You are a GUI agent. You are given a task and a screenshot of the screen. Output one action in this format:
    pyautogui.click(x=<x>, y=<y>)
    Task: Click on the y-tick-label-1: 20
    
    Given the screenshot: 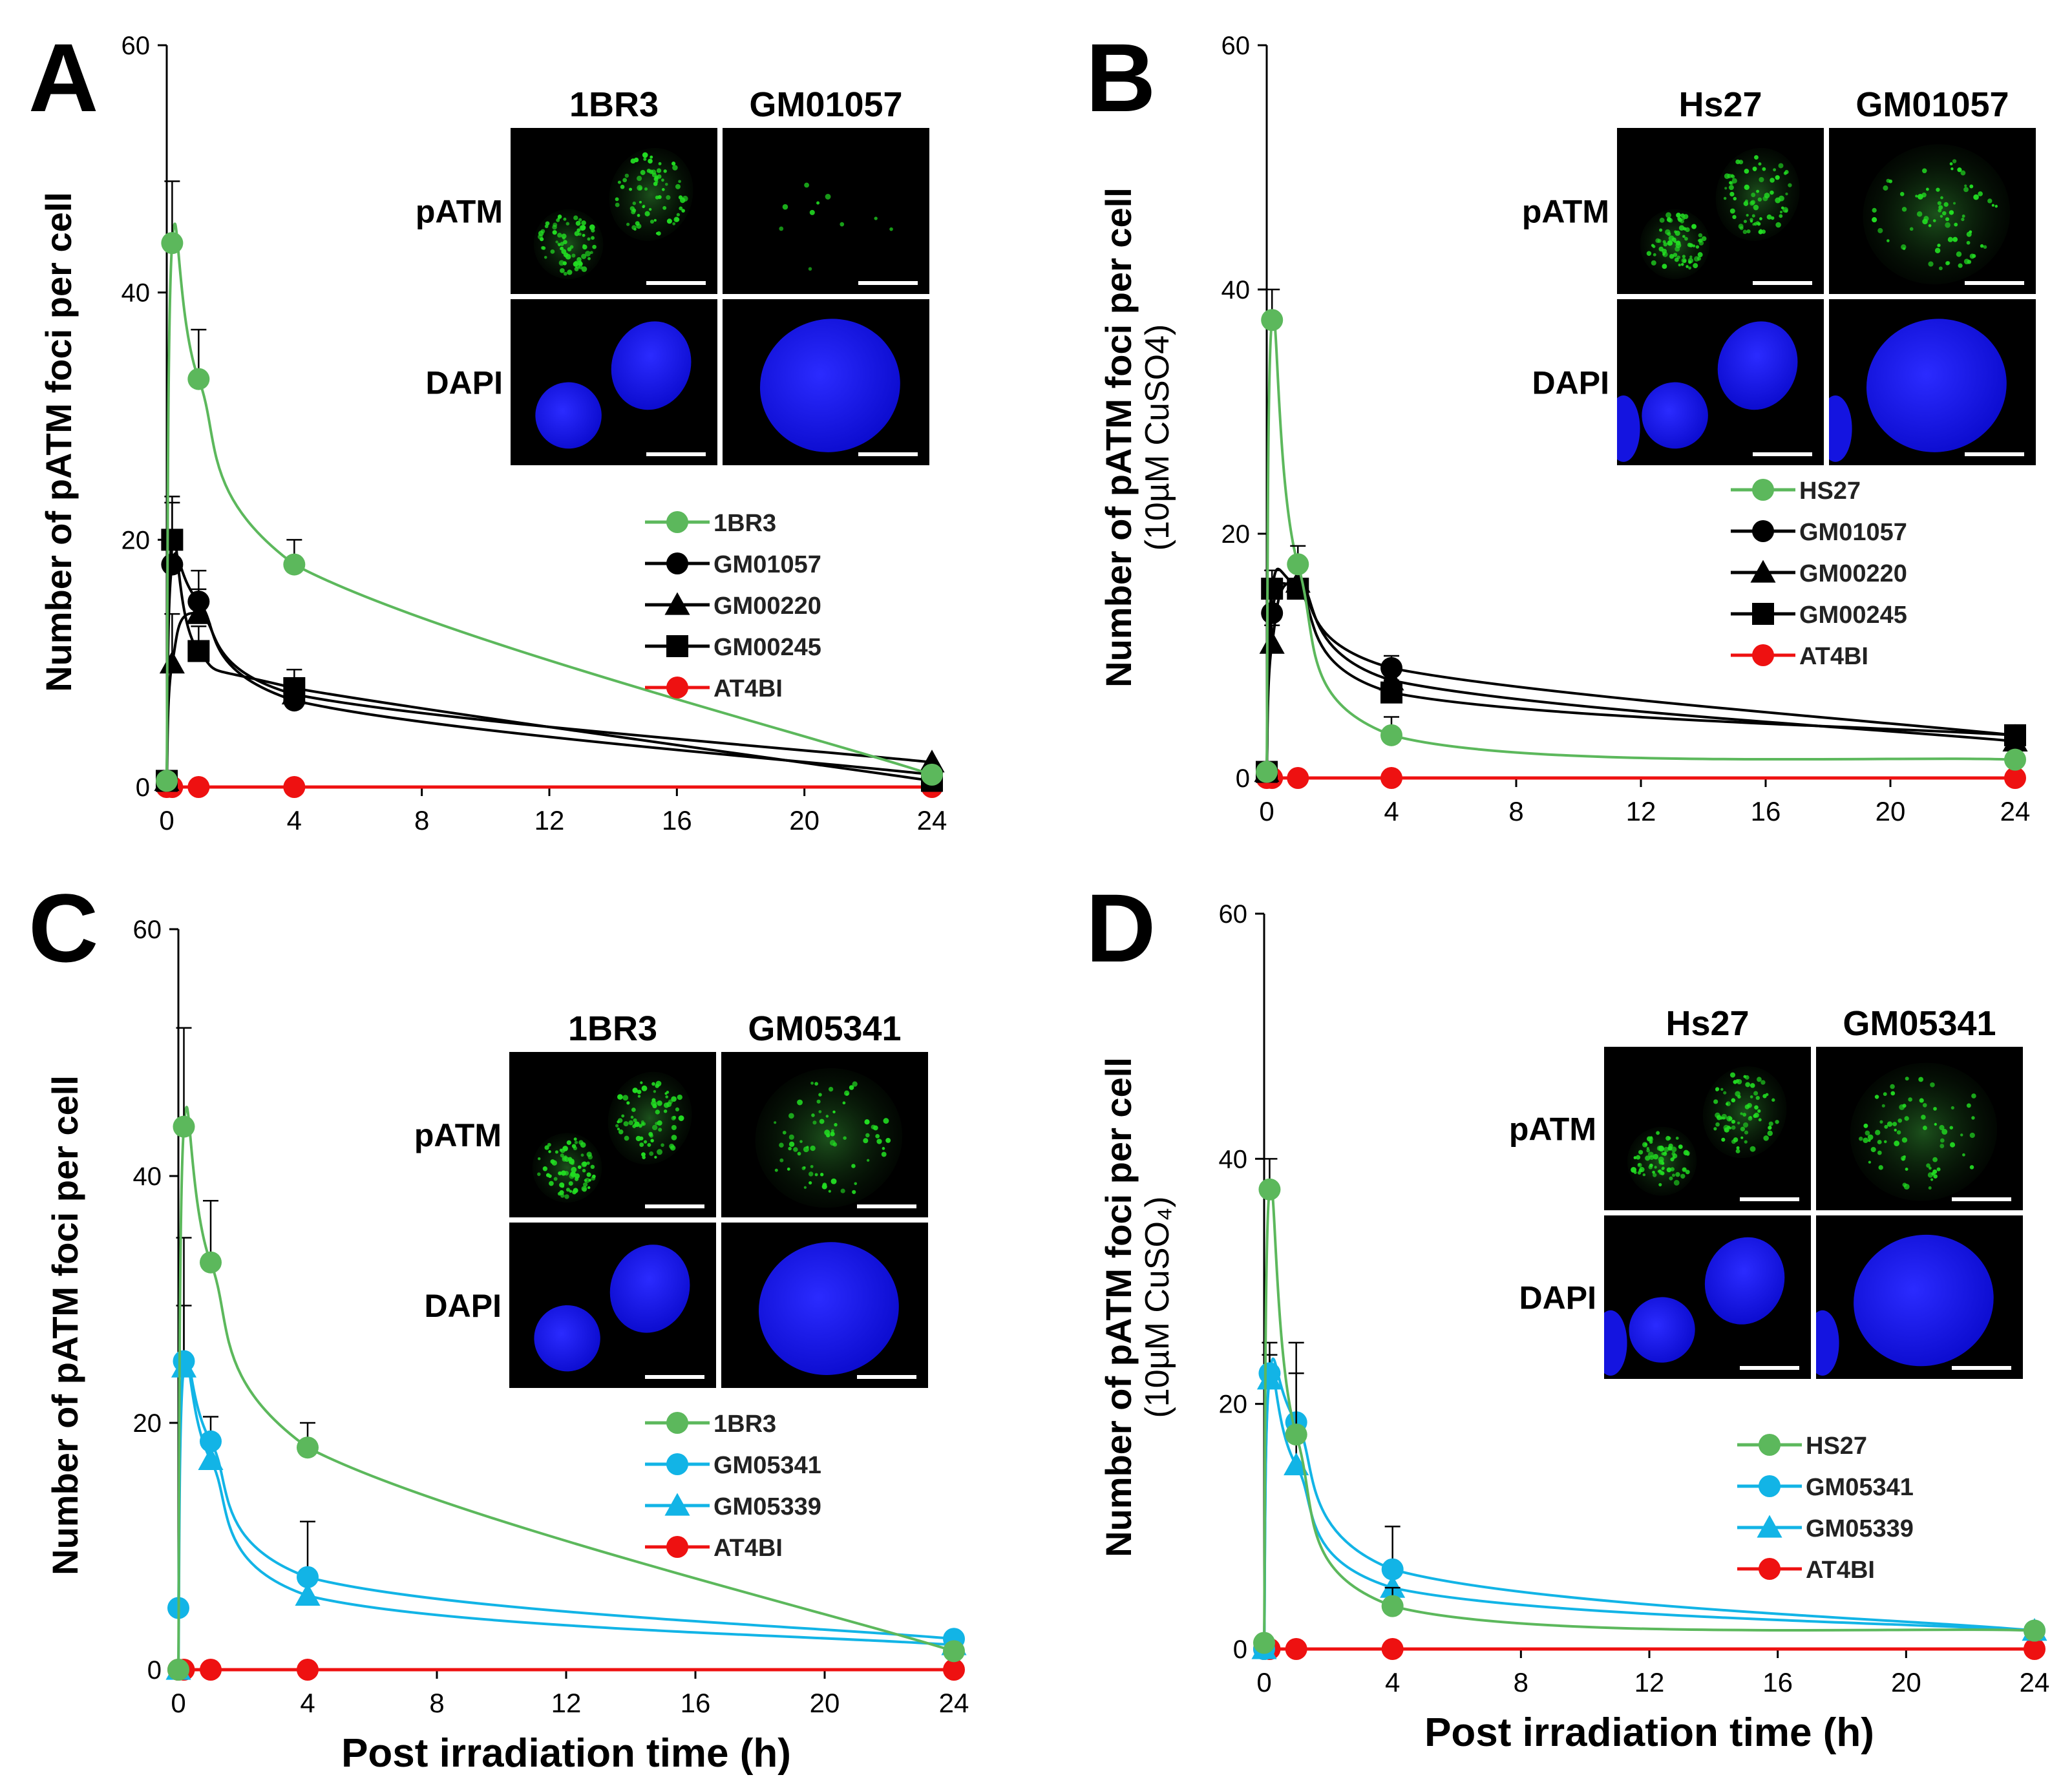 What is the action you would take?
    pyautogui.click(x=136, y=540)
    